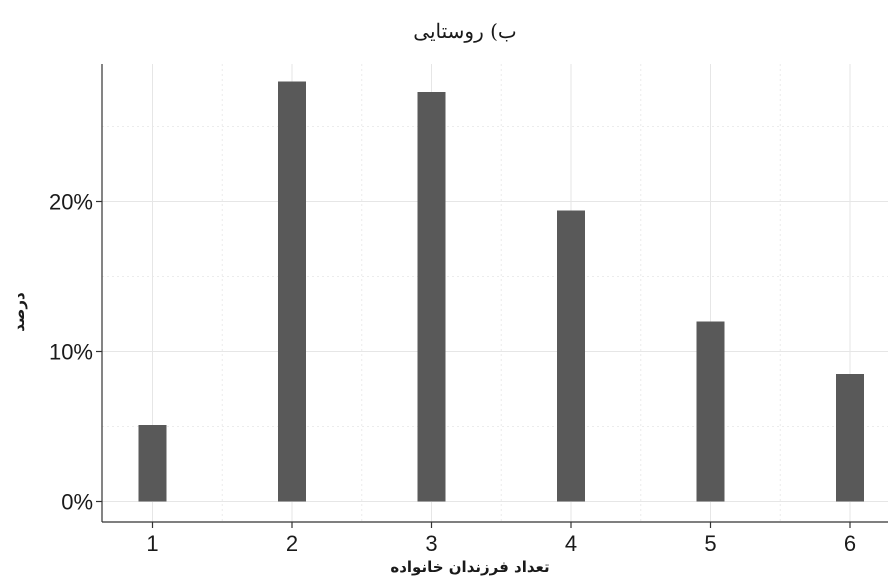  What do you see at coordinates (152, 543) in the screenshot?
I see `x-tick-label: 1` at bounding box center [152, 543].